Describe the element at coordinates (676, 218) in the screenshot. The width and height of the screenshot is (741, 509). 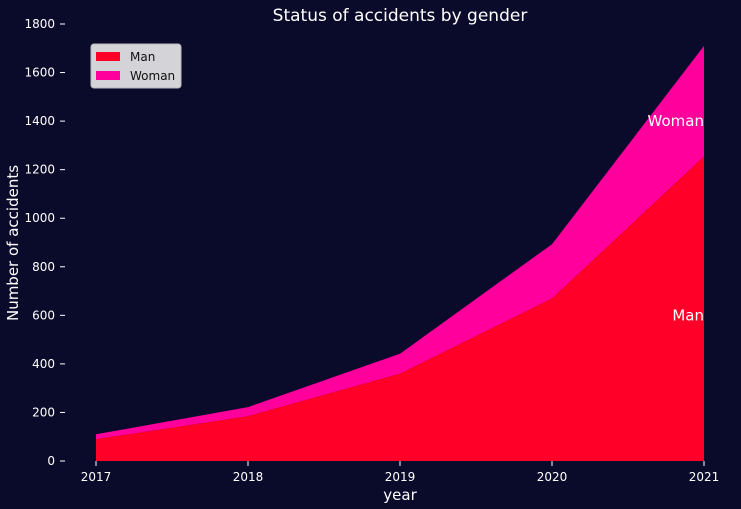
I see `annotation-layer: Man Woman` at that location.